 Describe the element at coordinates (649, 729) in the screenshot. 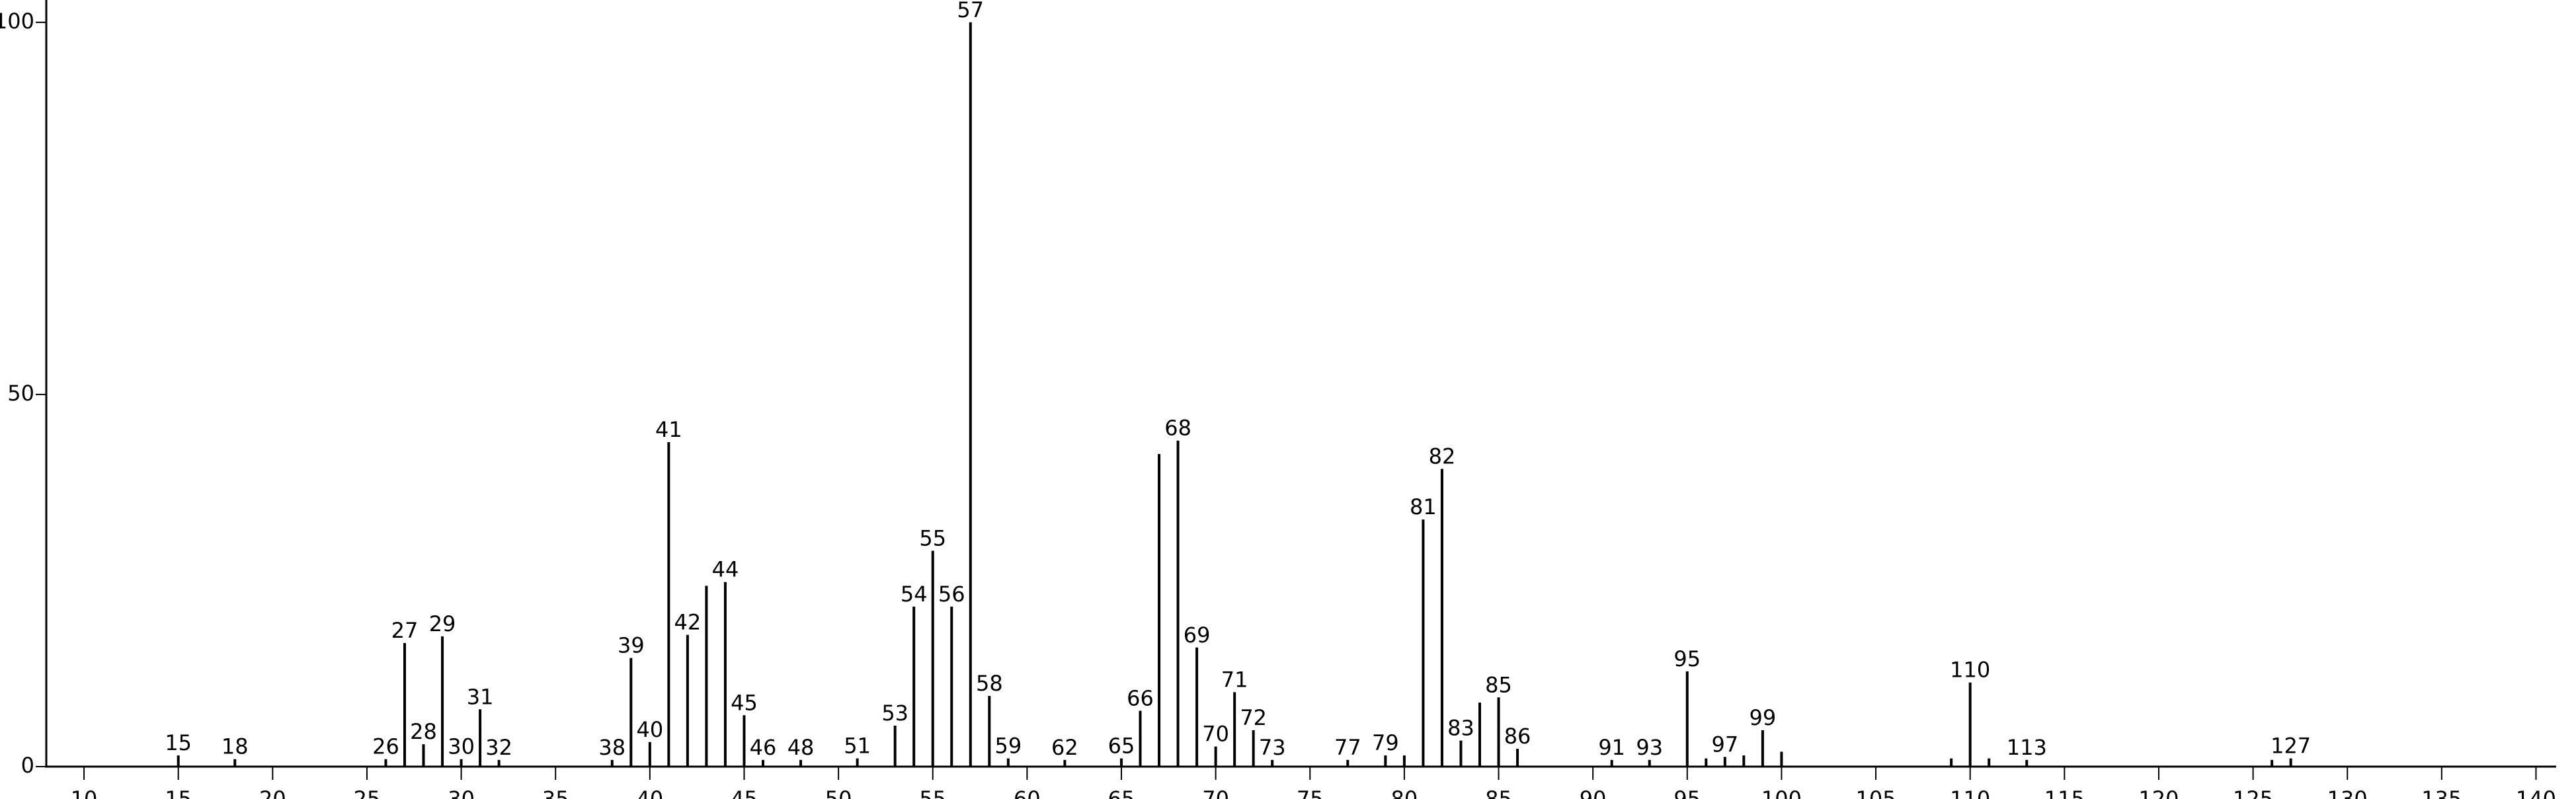

I see `peak-label: 40` at that location.